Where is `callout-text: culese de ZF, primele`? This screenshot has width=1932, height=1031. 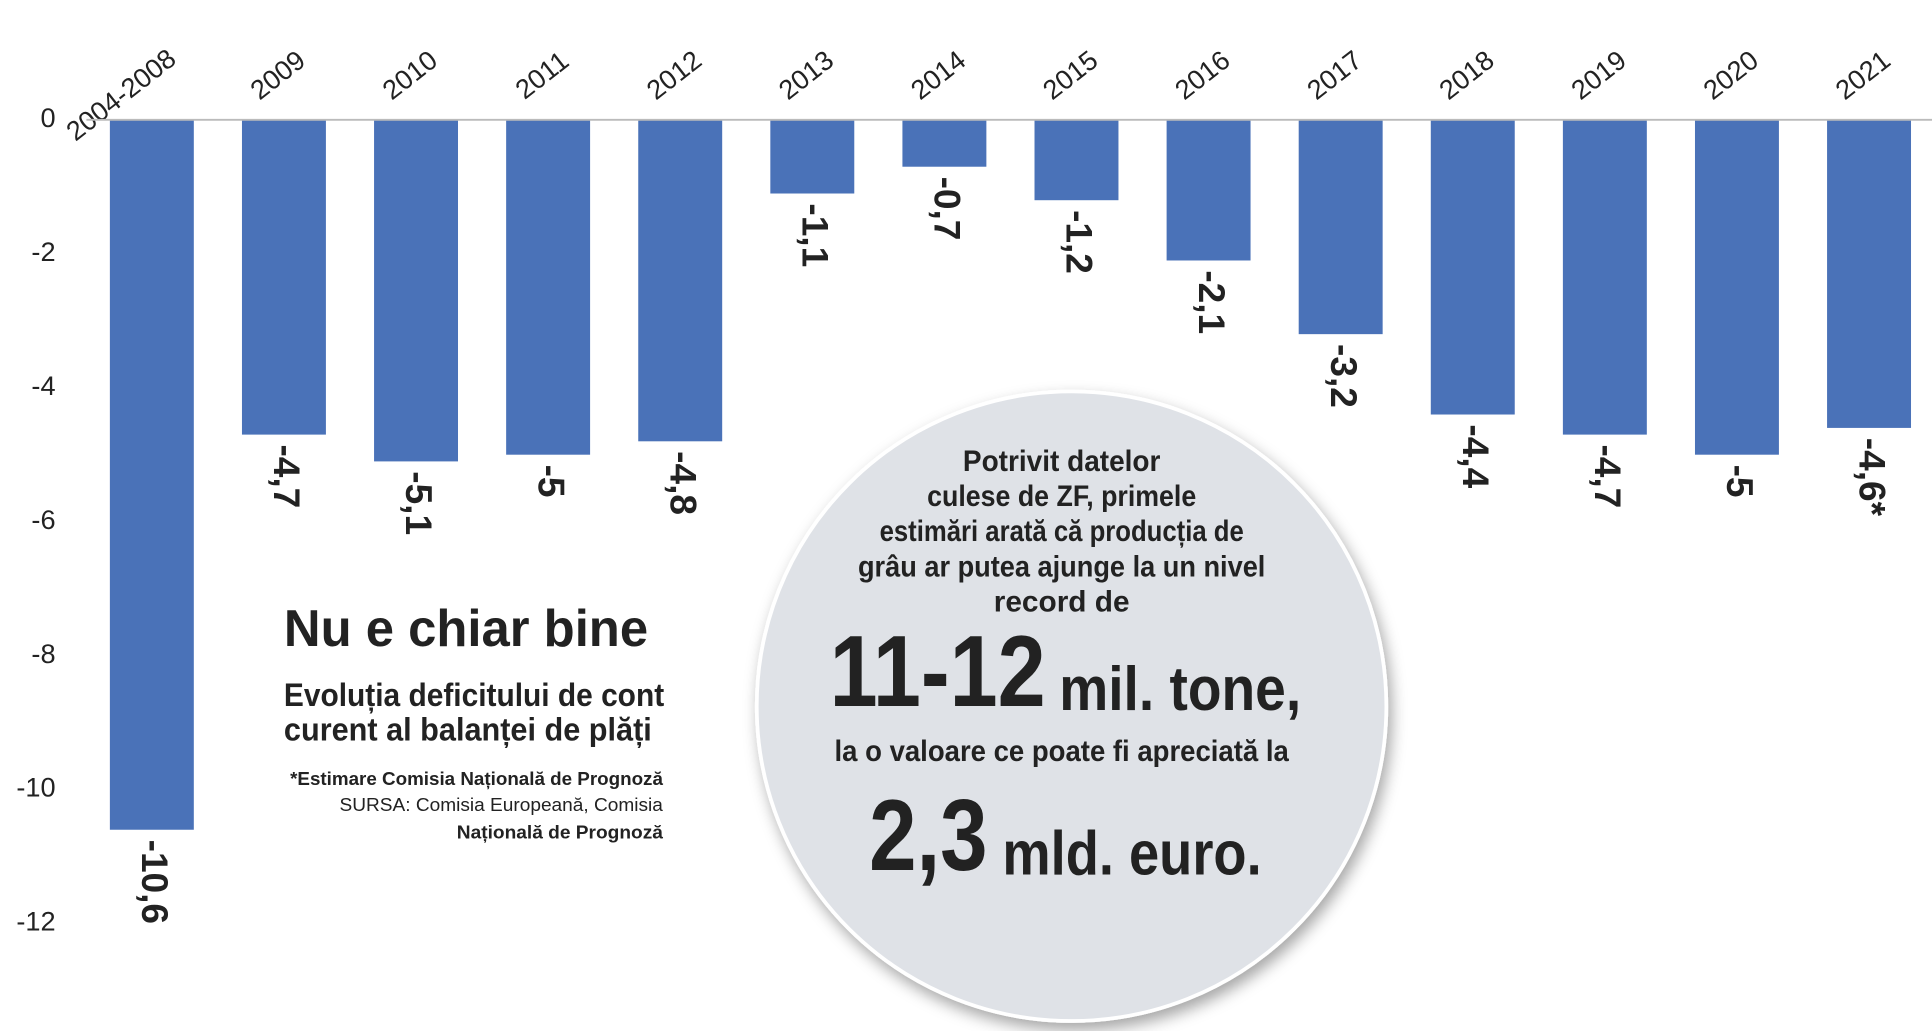
callout-text: culese de ZF, primele is located at coordinates (1061, 496).